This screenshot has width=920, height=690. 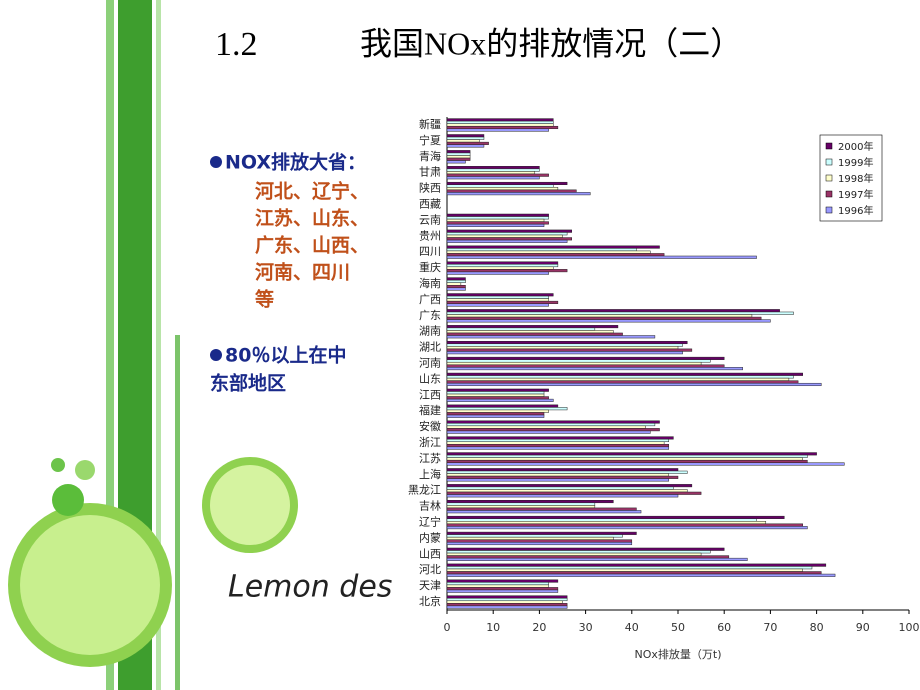 What do you see at coordinates (264, 299) in the screenshot?
I see `bullet-line: 等` at bounding box center [264, 299].